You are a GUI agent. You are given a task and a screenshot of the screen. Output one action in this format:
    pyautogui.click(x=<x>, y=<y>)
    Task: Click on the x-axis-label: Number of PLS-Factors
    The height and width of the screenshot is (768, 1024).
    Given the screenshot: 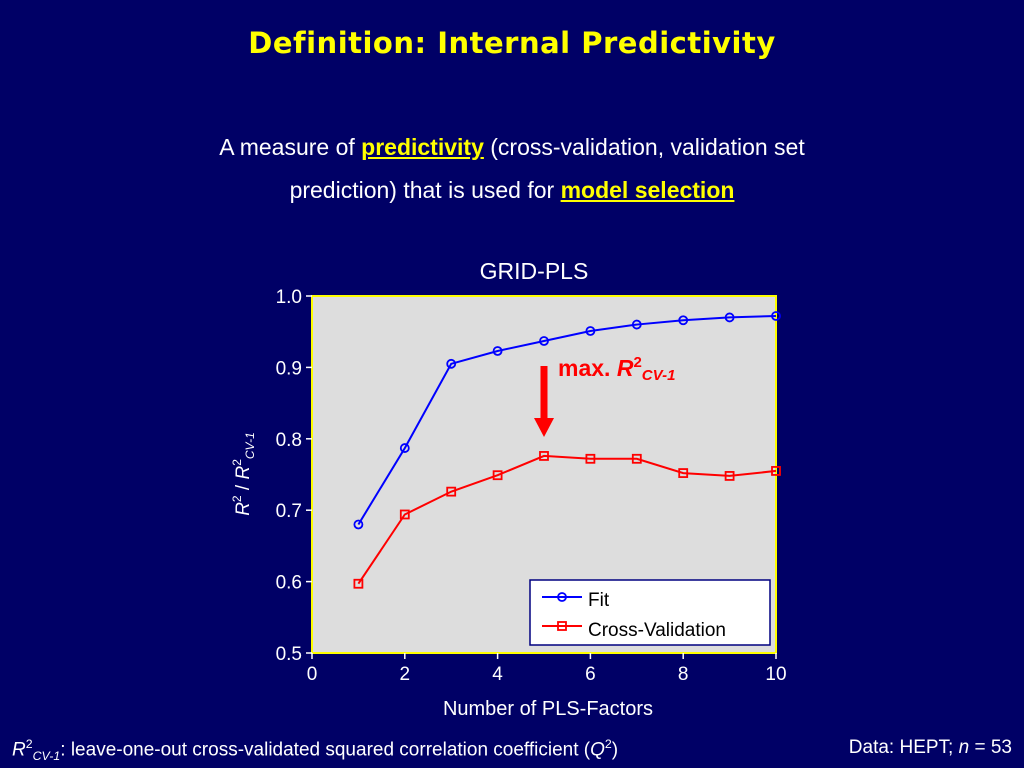 What is the action you would take?
    pyautogui.click(x=548, y=709)
    